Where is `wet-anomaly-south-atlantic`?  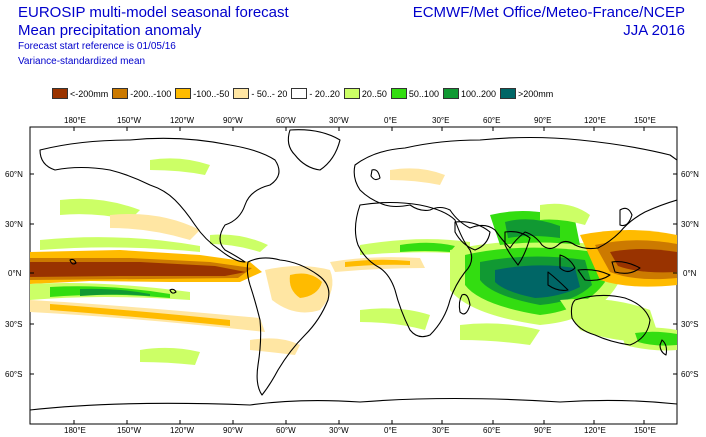 wet-anomaly-south-atlantic is located at coordinates (395, 319).